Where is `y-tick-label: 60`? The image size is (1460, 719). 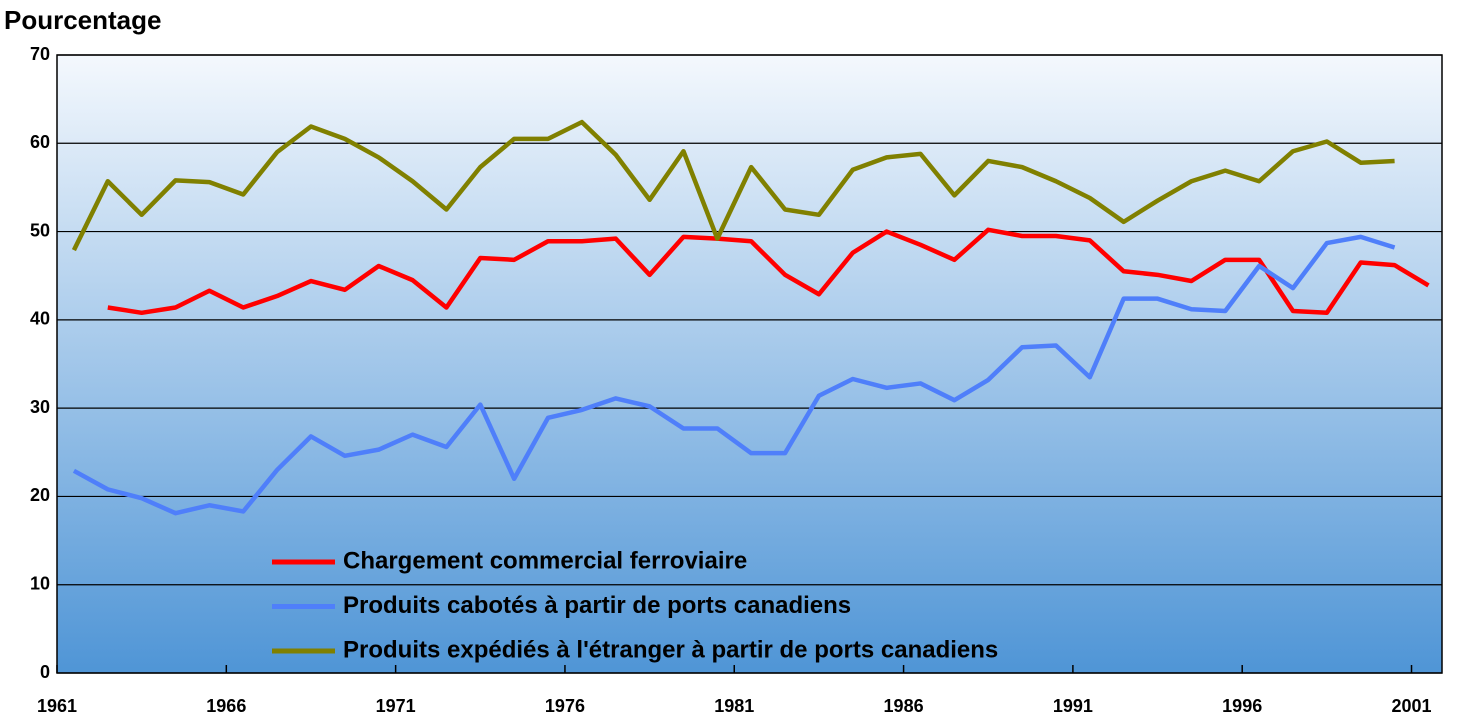
y-tick-label: 60 is located at coordinates (40, 142).